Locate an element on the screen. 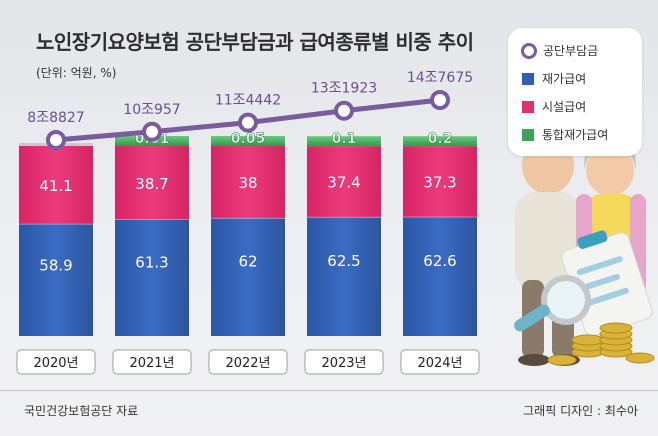 This screenshot has width=658, height=436. data-label-integrated: 0.1 is located at coordinates (344, 139).